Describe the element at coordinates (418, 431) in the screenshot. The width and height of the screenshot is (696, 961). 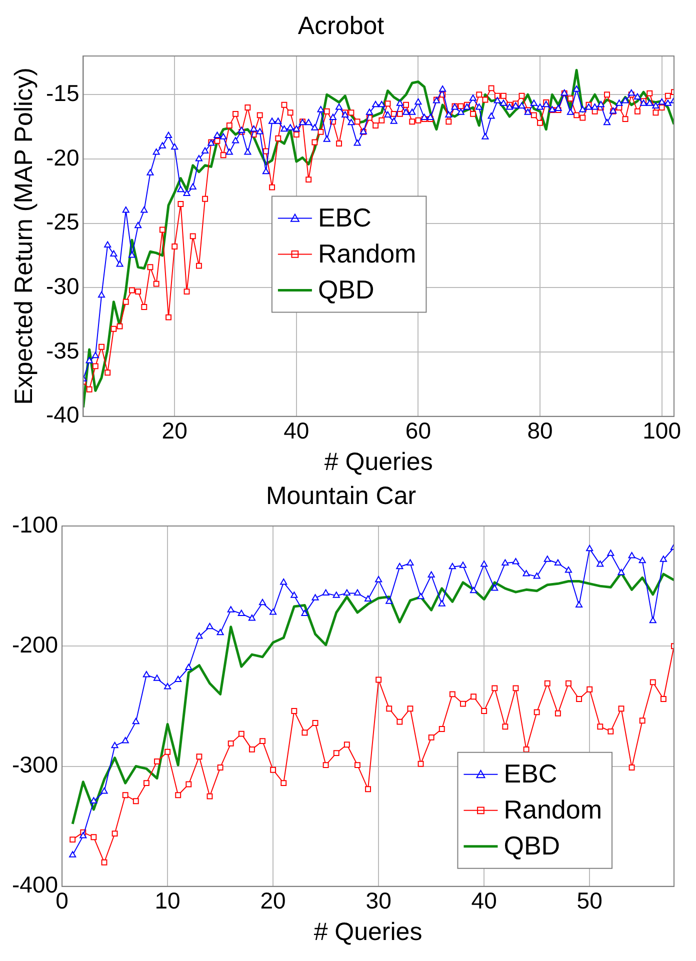
I see `x-tick-label: 60` at that location.